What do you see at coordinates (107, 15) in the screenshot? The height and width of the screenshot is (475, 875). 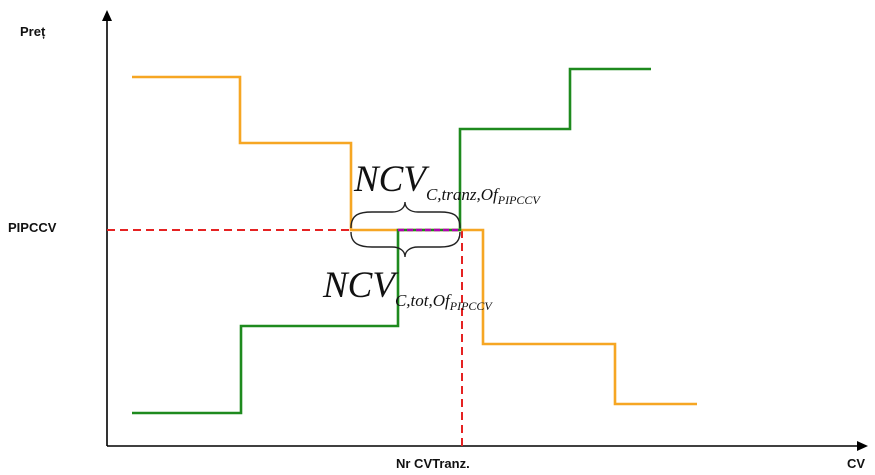 I see `y-axis-arrow-icon` at bounding box center [107, 15].